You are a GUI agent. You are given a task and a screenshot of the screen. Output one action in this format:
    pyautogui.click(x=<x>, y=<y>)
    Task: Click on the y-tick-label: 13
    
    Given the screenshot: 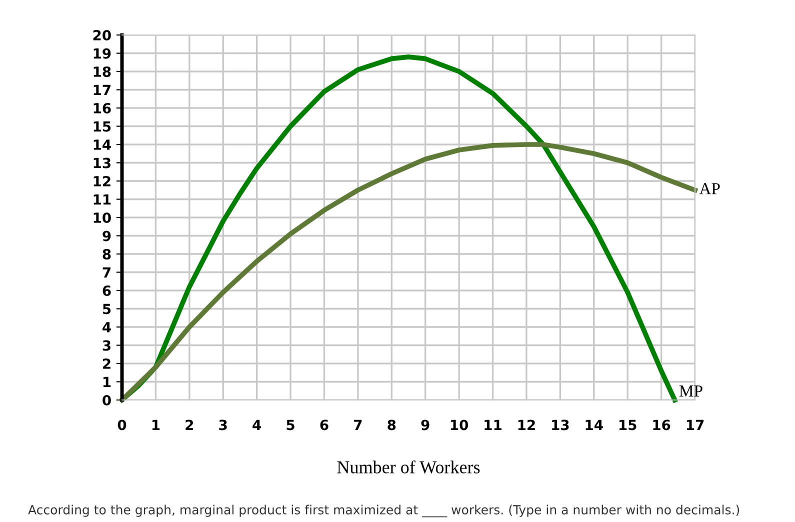 What is the action you would take?
    pyautogui.click(x=102, y=163)
    